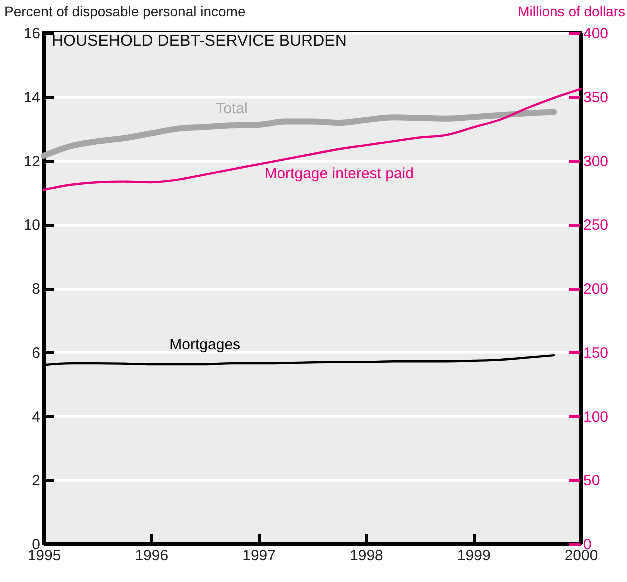  I want to click on y2-tick-label: 100, so click(596, 417).